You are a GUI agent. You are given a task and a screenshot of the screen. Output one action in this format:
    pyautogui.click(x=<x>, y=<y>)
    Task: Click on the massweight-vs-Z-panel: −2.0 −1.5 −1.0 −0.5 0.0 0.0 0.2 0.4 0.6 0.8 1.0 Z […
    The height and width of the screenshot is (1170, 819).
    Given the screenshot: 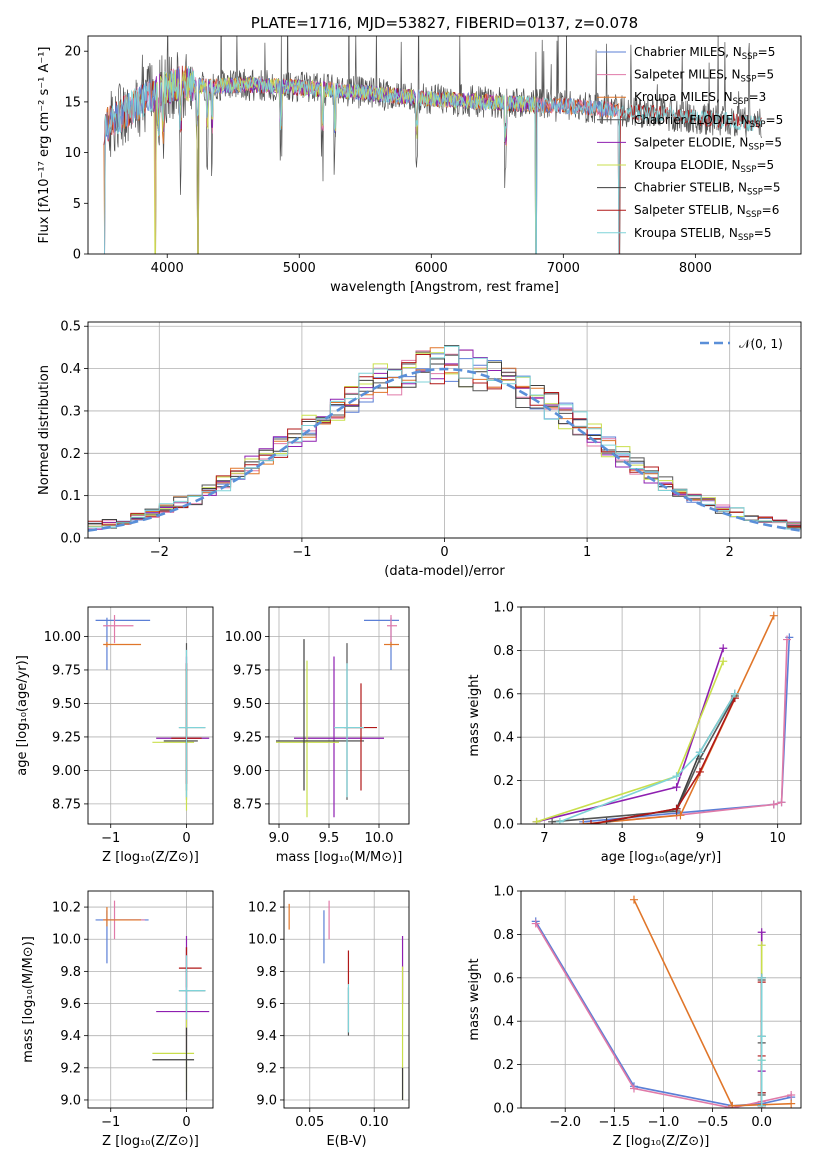 What is the action you would take?
    pyautogui.click(x=634, y=1017)
    